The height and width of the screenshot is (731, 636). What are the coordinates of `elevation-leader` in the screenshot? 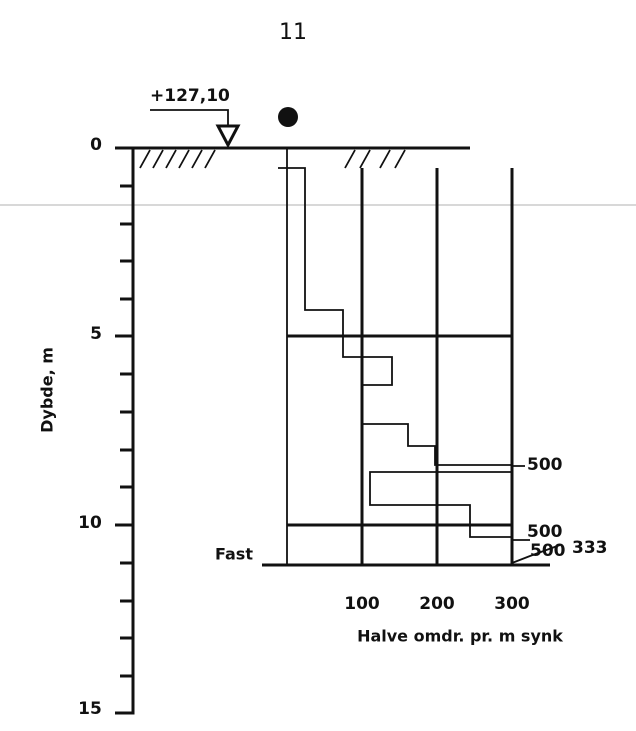 It's located at (189, 117).